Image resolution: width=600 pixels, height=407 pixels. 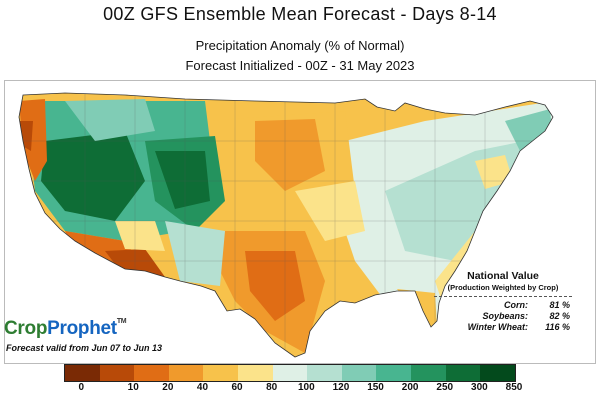 I want to click on national-value-row: Corn: 81 %, so click(x=503, y=305).